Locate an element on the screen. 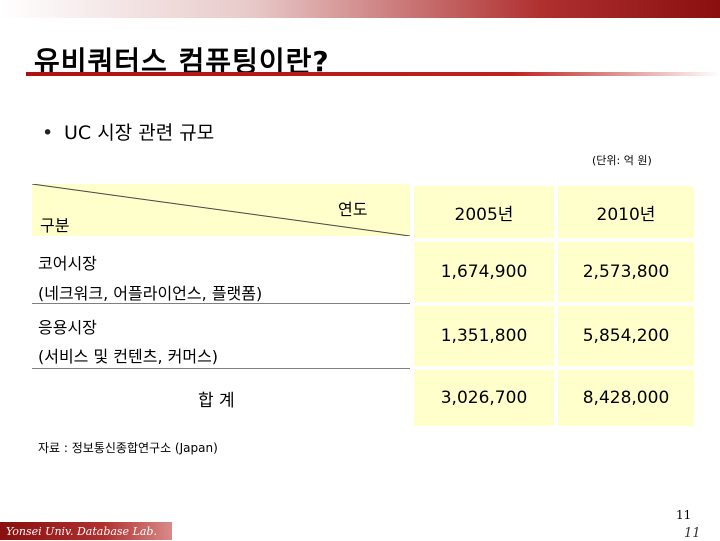  row-app-label-2: (서비스 및 컨텐츠, 커머스) is located at coordinates (128, 356).